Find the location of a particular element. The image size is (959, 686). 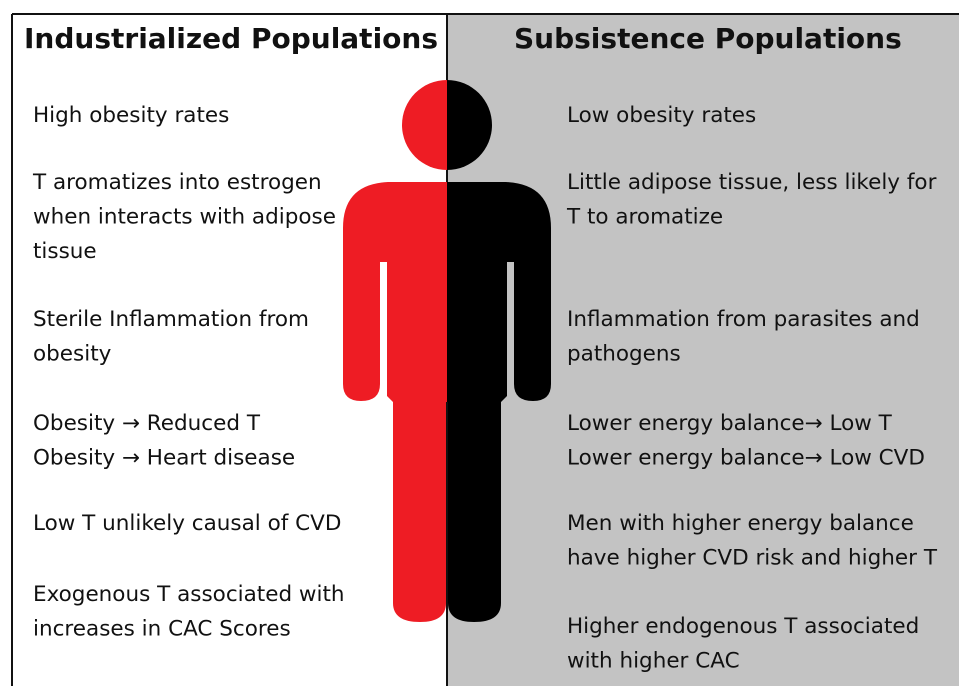

left-item-line: obesity is located at coordinates (72, 354).